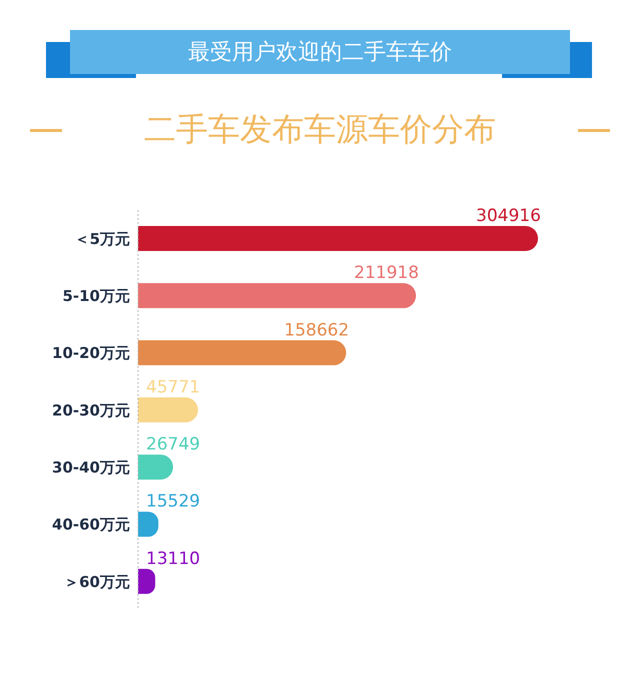  What do you see at coordinates (173, 444) in the screenshot?
I see `data-label: 26749` at bounding box center [173, 444].